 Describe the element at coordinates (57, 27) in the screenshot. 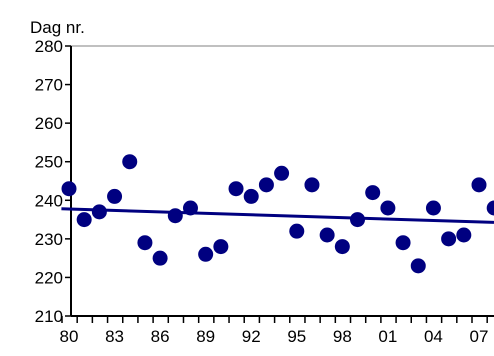

I see `y-unit-label: Dag nr.` at that location.